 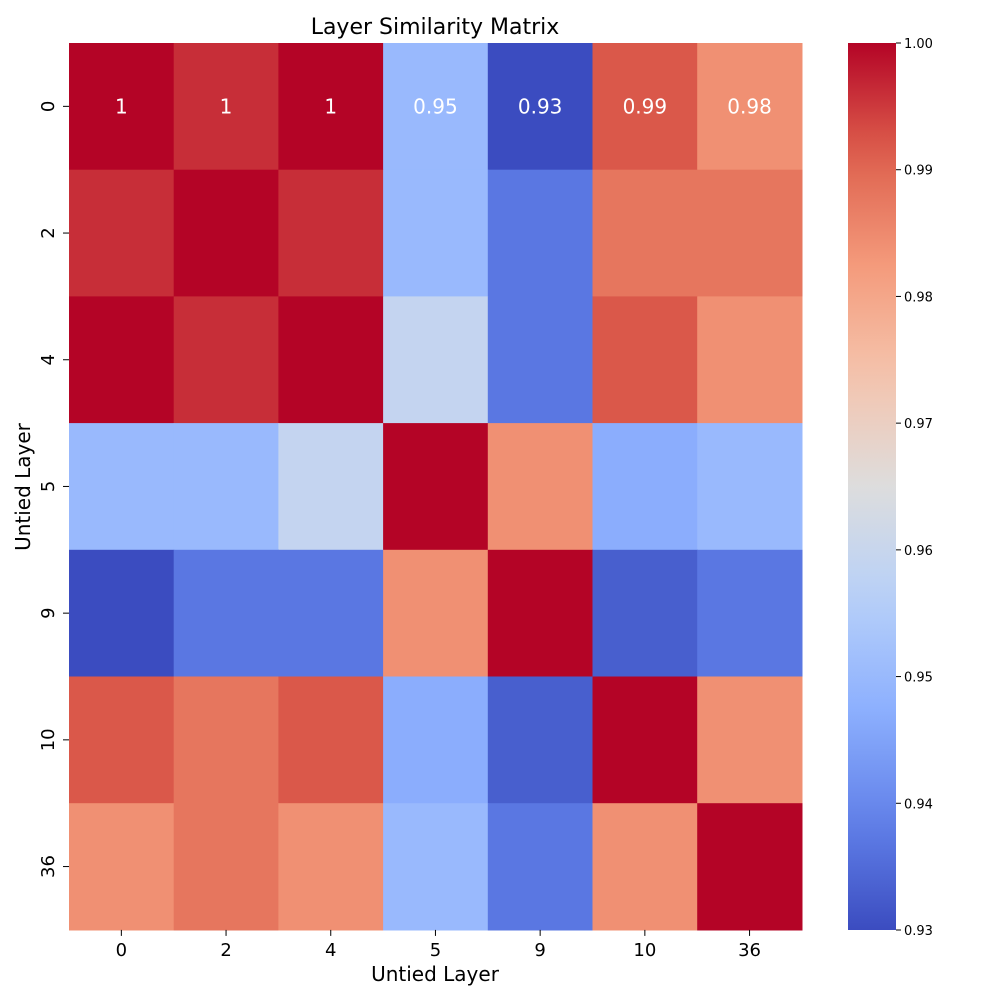 I want to click on y-tick-label: 5, so click(x=48, y=486).